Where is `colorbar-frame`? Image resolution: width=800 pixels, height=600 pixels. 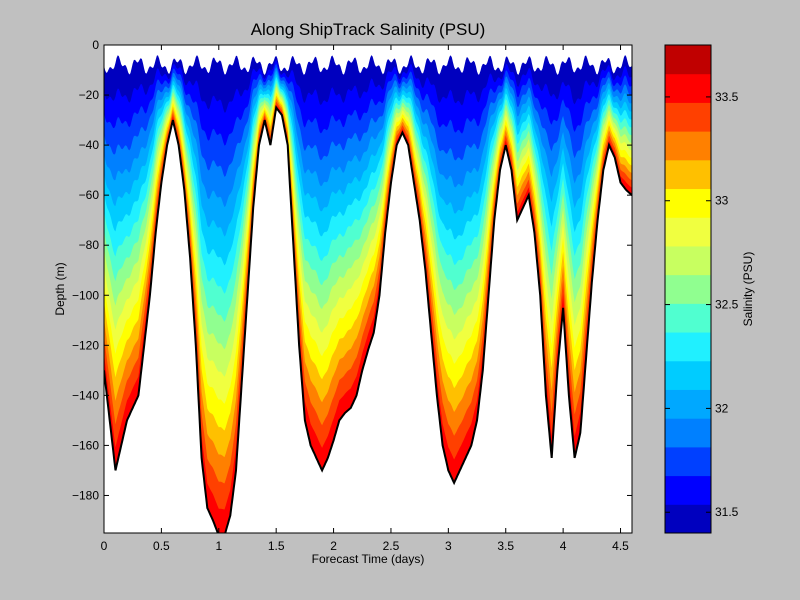
colorbar-frame is located at coordinates (688, 289).